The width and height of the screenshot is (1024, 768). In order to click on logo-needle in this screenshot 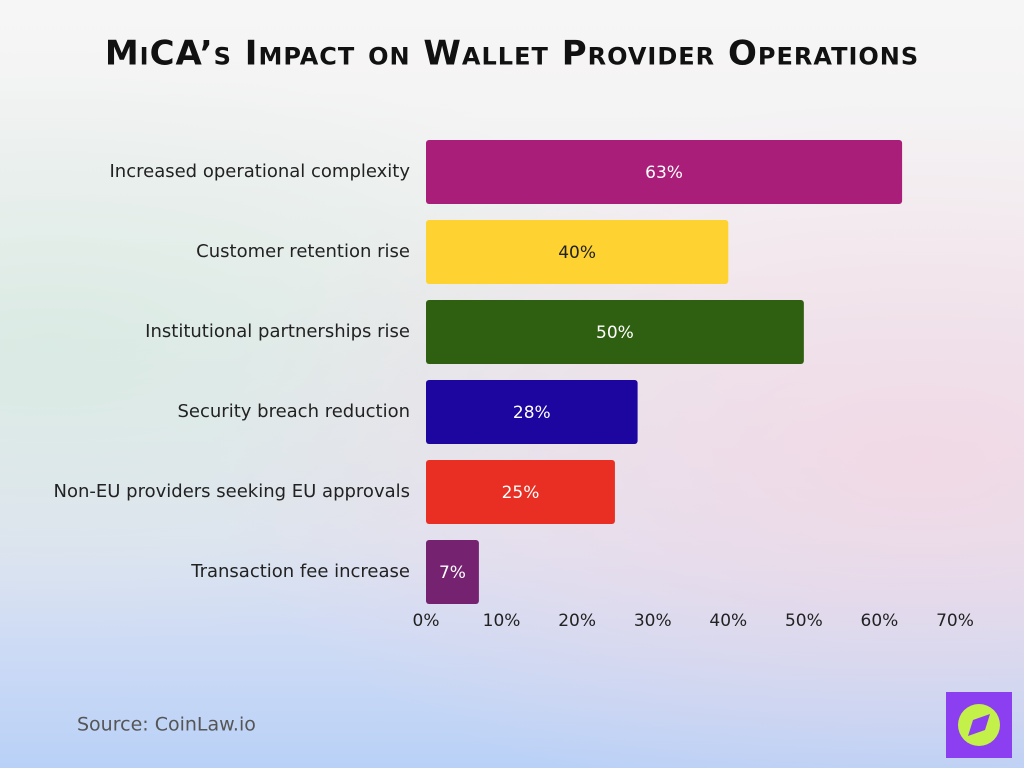, I will do `click(979, 725)`.